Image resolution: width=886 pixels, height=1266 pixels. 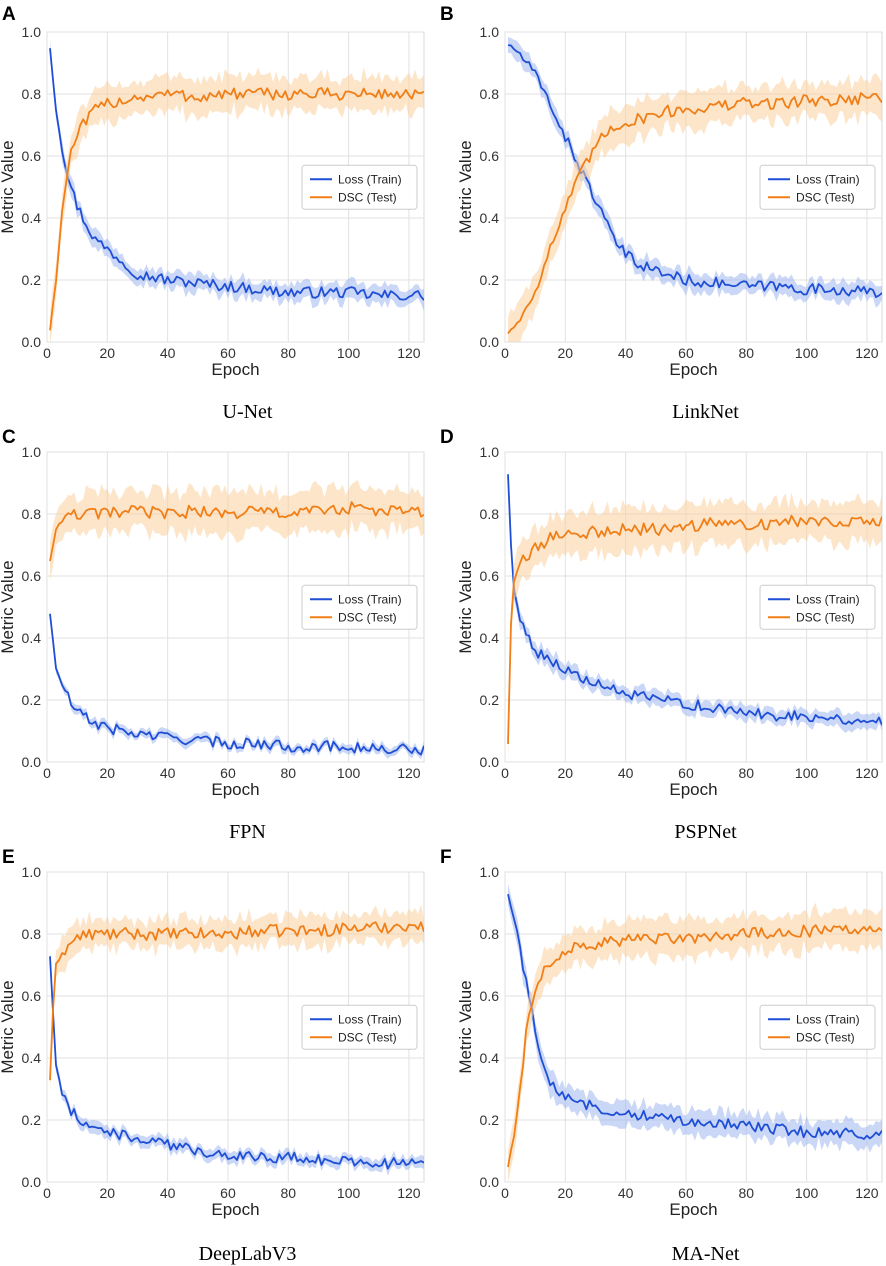 I want to click on confidence-band-loss, so click(x=695, y=1018).